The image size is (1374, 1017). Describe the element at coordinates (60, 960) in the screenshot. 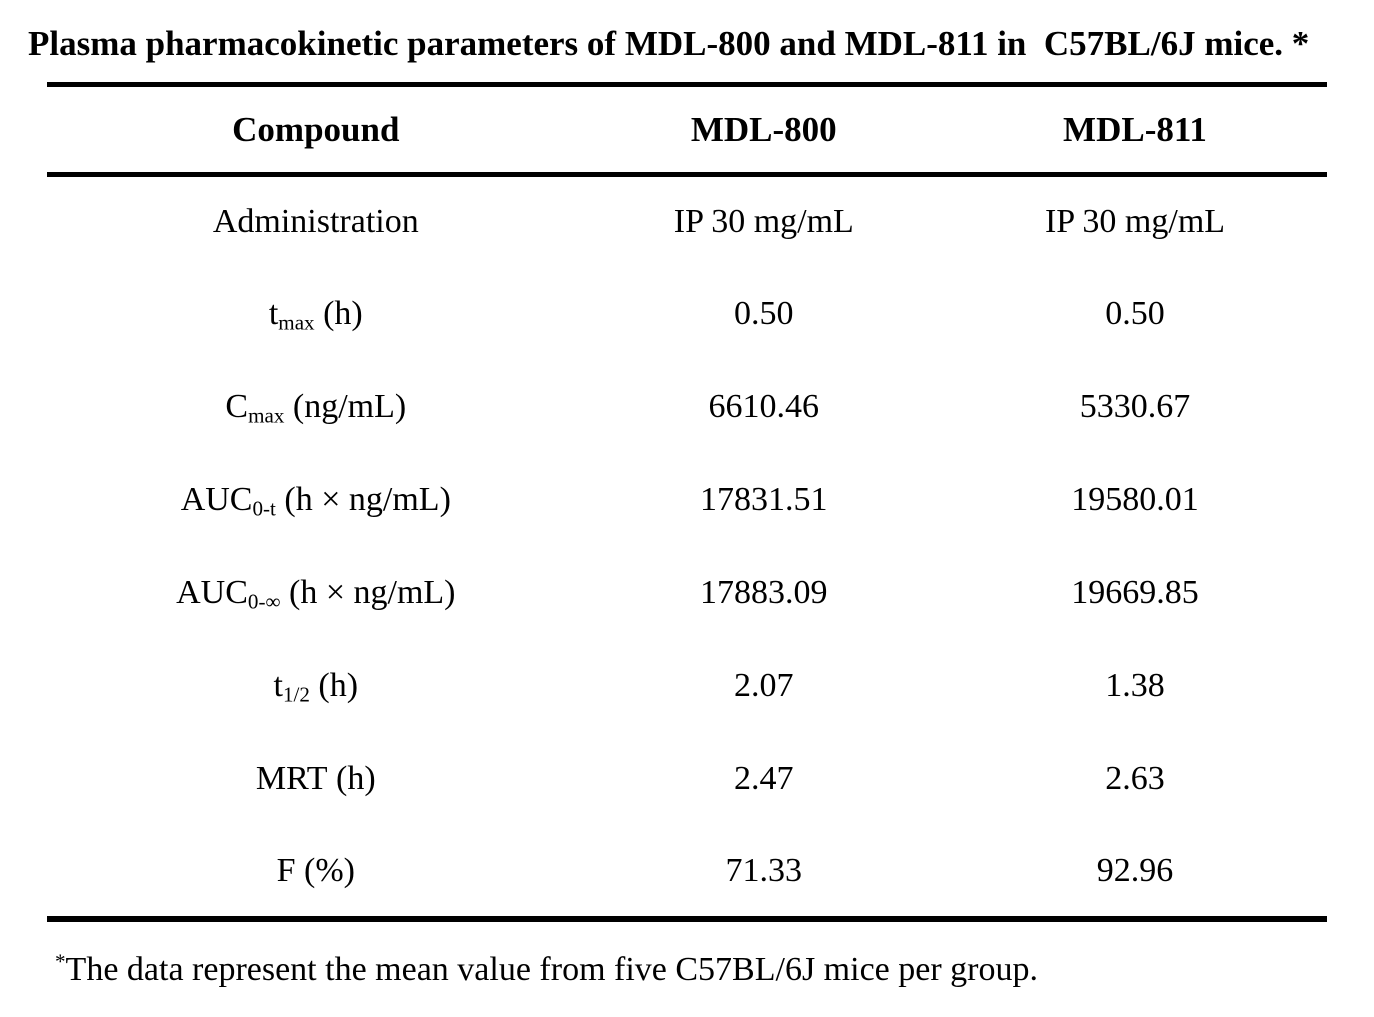

I see `footnote-asterisk-marker: *` at that location.